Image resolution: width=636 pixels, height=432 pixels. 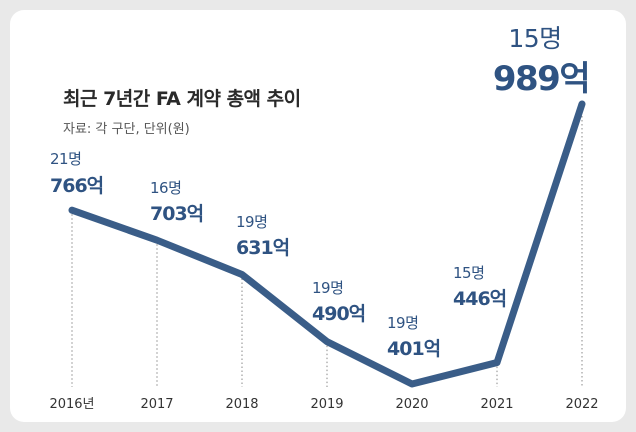 I want to click on x-tick-label: 2016년, so click(x=71, y=404).